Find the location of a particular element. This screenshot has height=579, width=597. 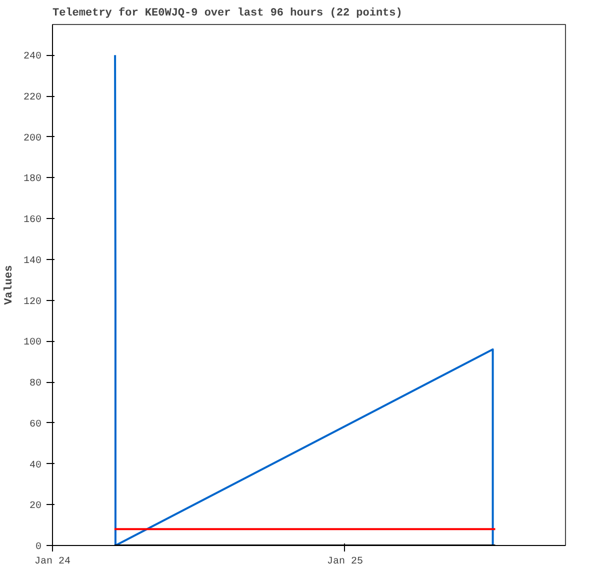

y-tick-label: 80 is located at coordinates (36, 384).